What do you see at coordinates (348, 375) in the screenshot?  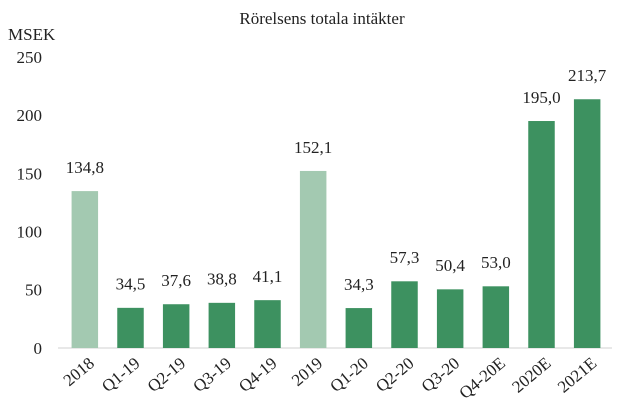 I see `x-tick-label: Q1-20` at bounding box center [348, 375].